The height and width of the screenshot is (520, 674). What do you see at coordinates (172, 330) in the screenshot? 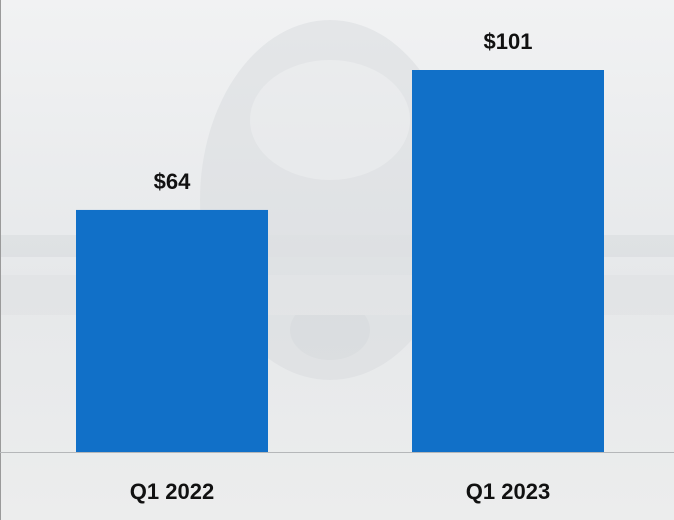
I see `bar` at bounding box center [172, 330].